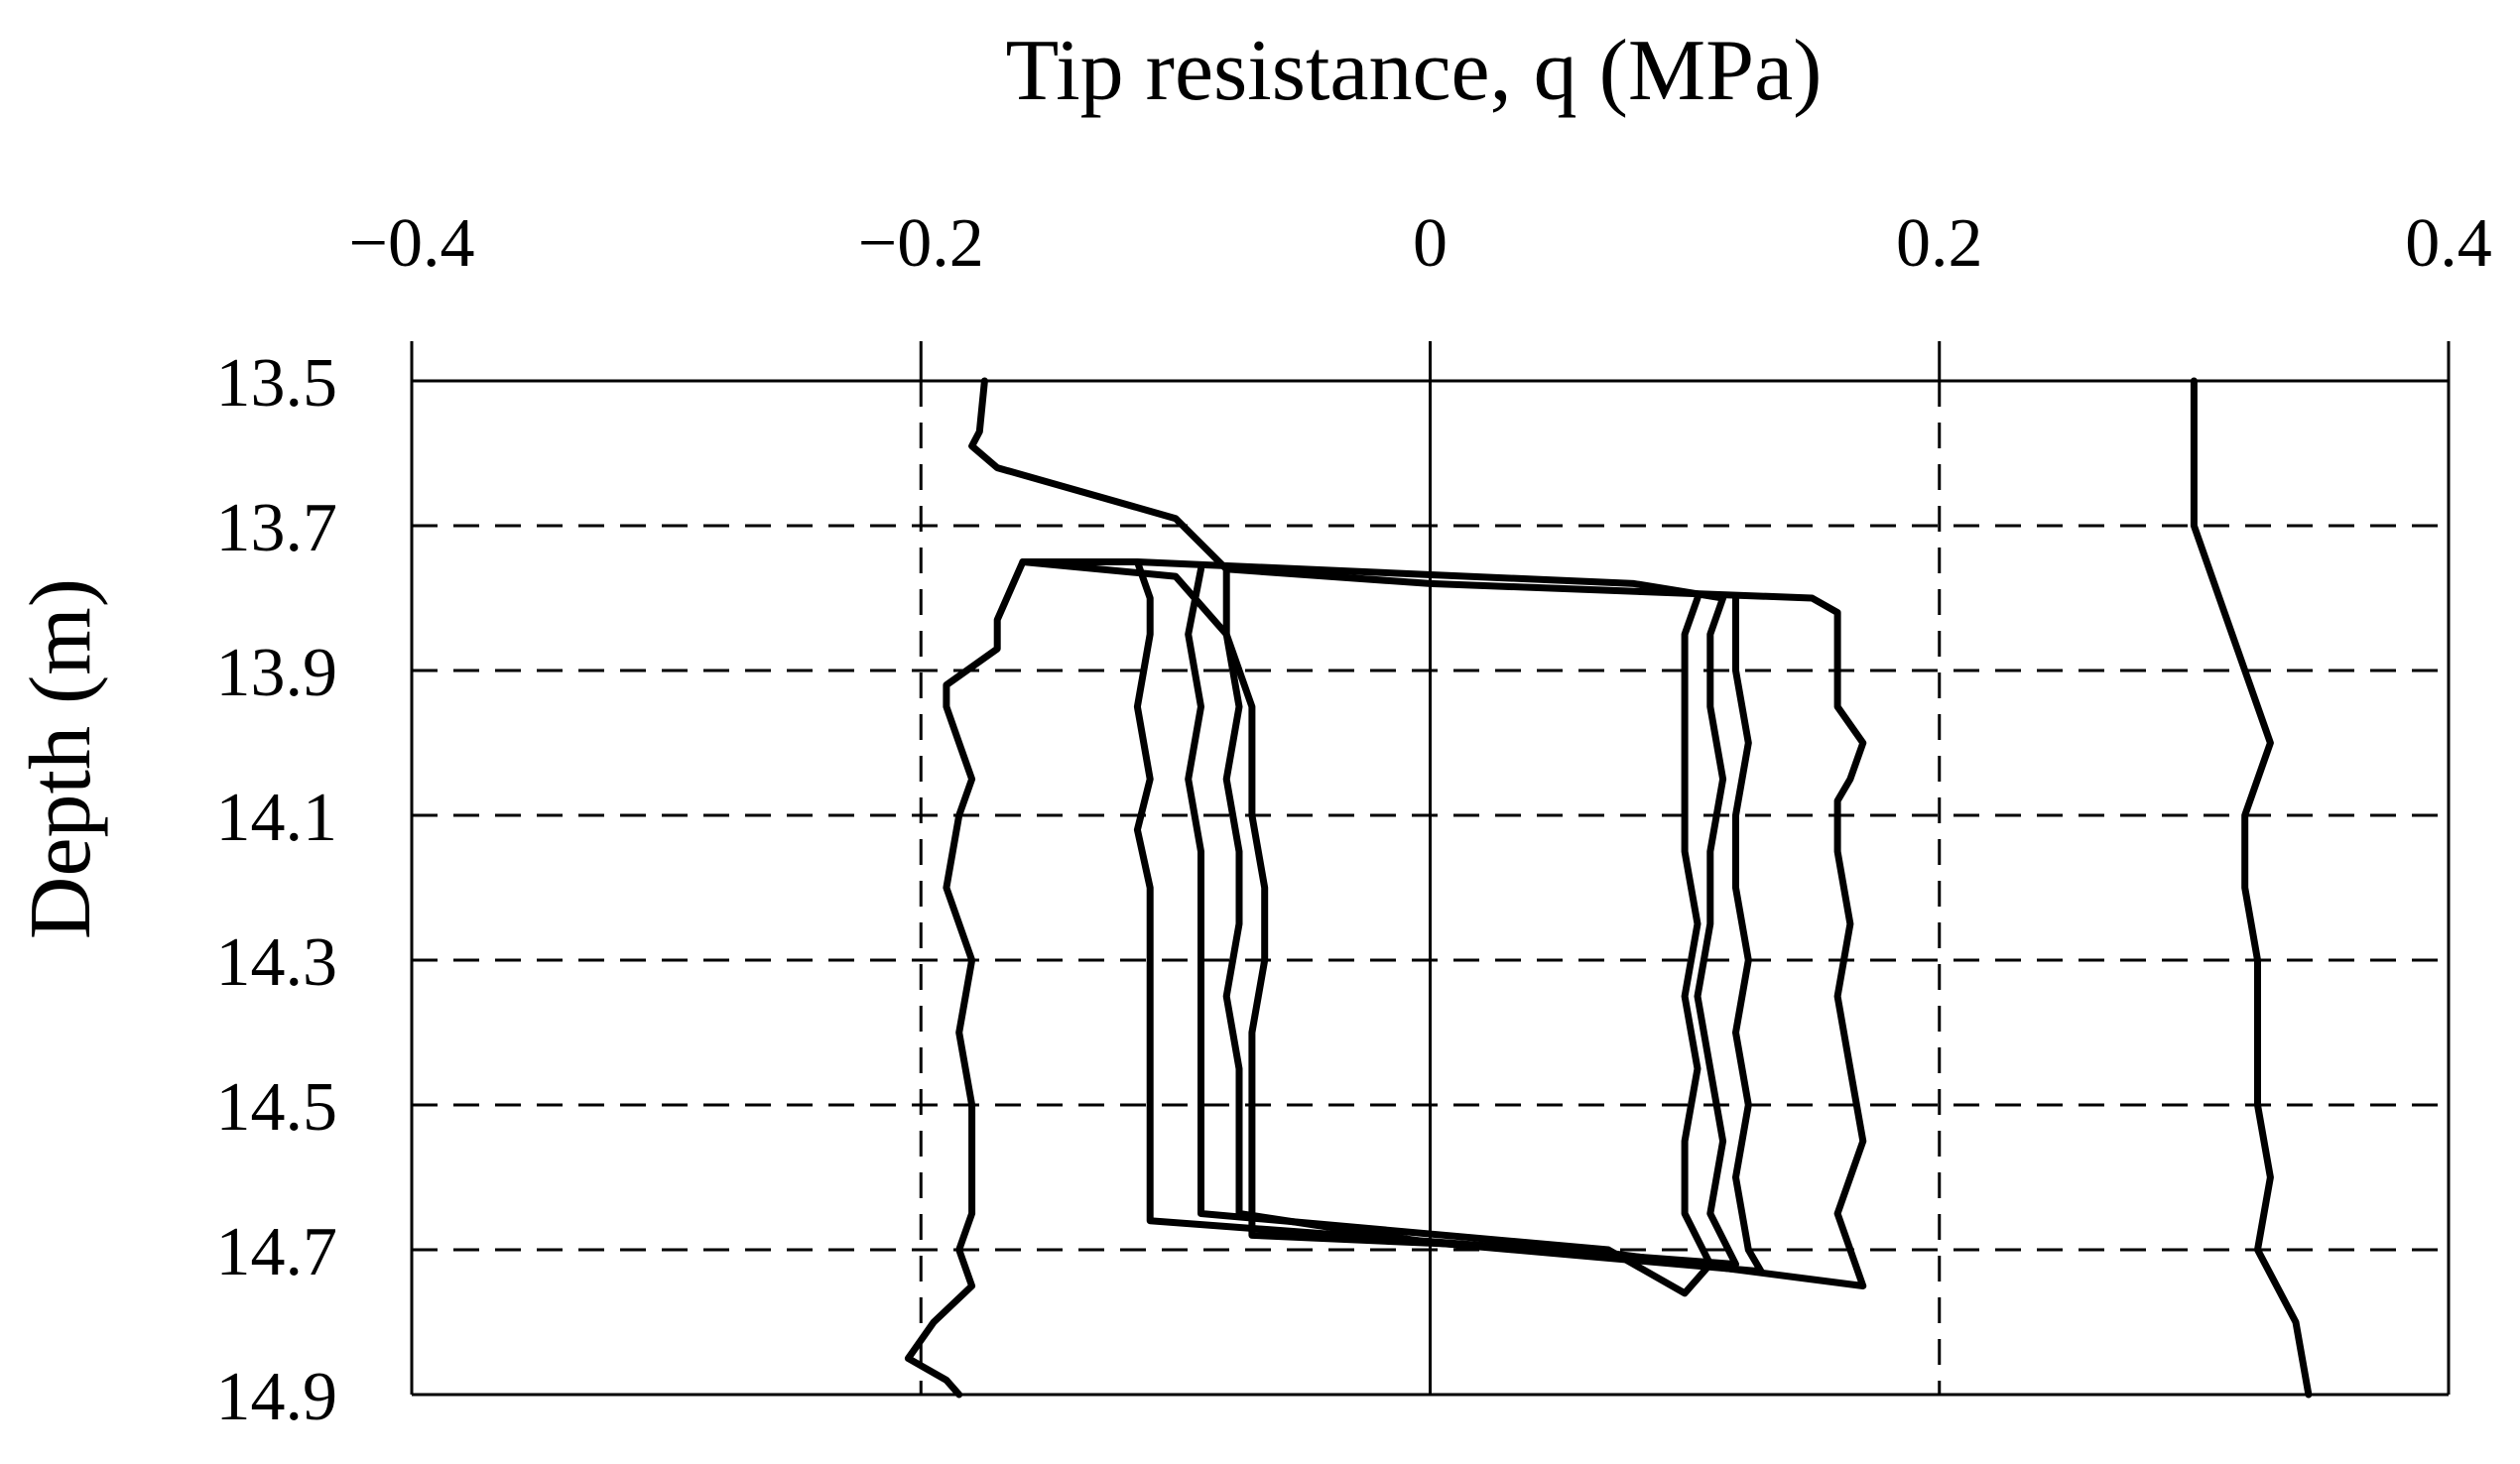  I want to click on x-tick-label: 0.2, so click(1939, 243).